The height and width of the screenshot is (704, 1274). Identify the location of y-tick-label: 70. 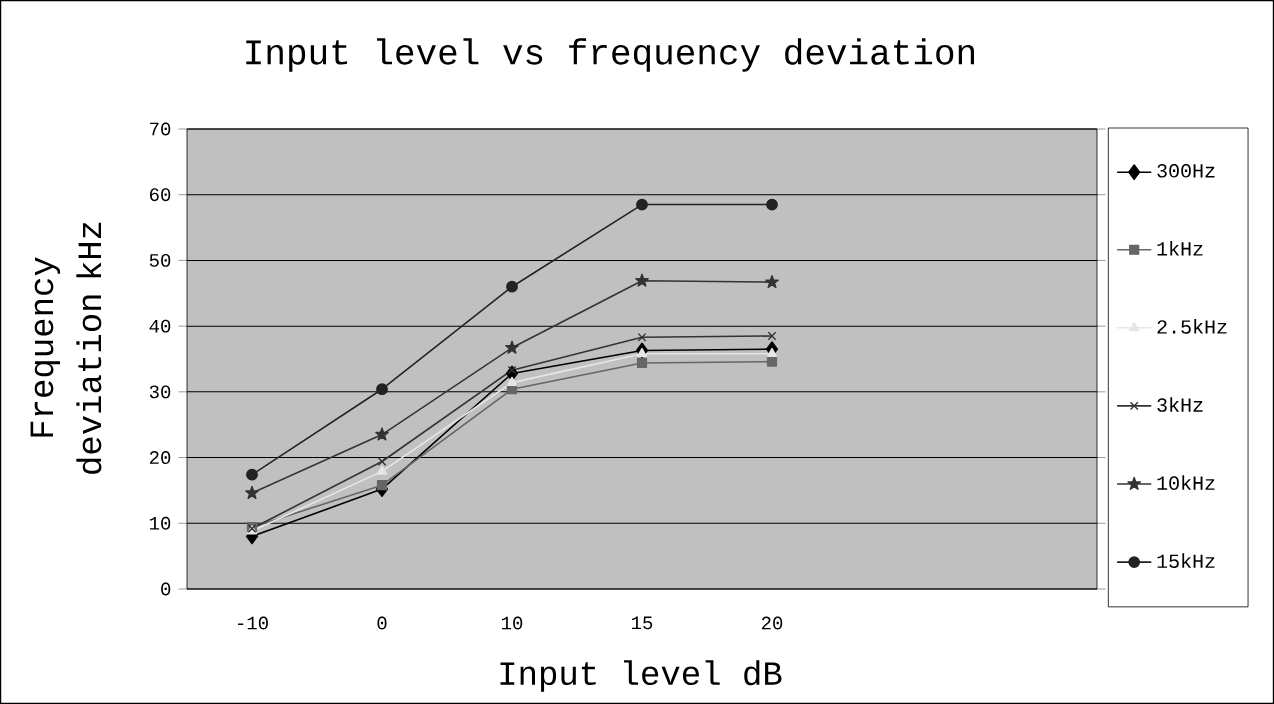
(160, 129).